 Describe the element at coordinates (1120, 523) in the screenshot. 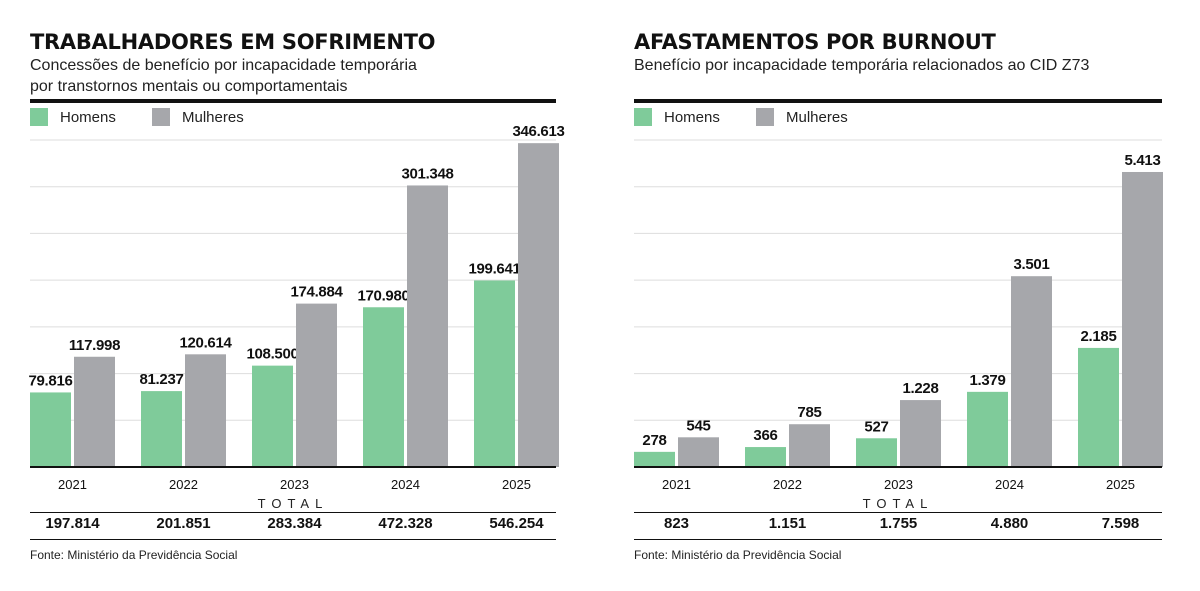

I see `total-value-2025: 7.598` at that location.